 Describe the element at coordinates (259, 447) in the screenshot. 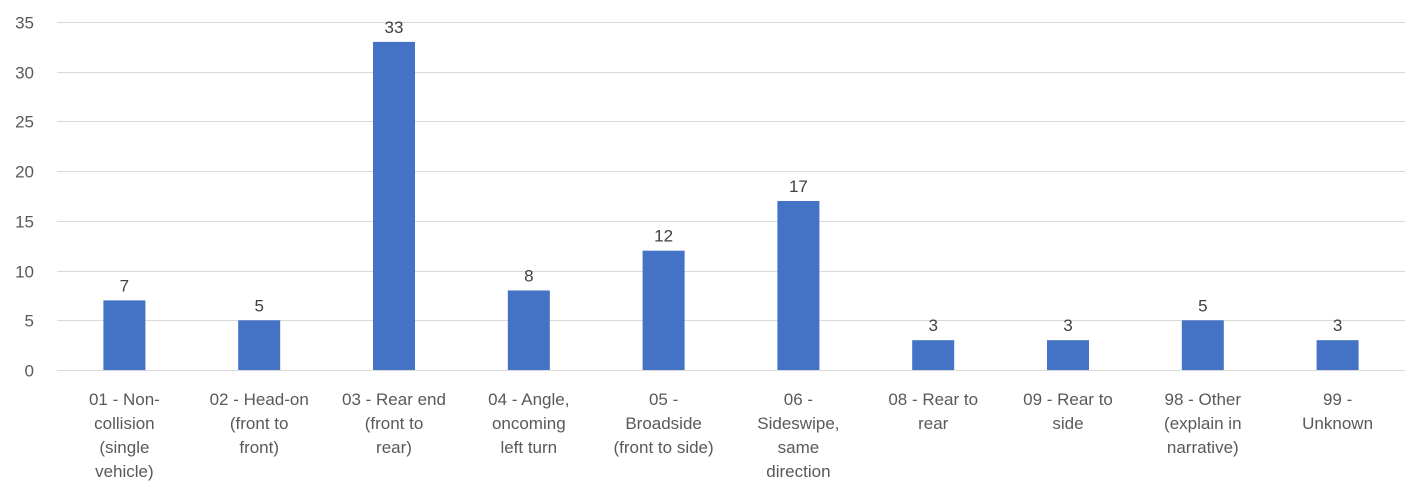

I see `x-category-label-line: front)` at that location.